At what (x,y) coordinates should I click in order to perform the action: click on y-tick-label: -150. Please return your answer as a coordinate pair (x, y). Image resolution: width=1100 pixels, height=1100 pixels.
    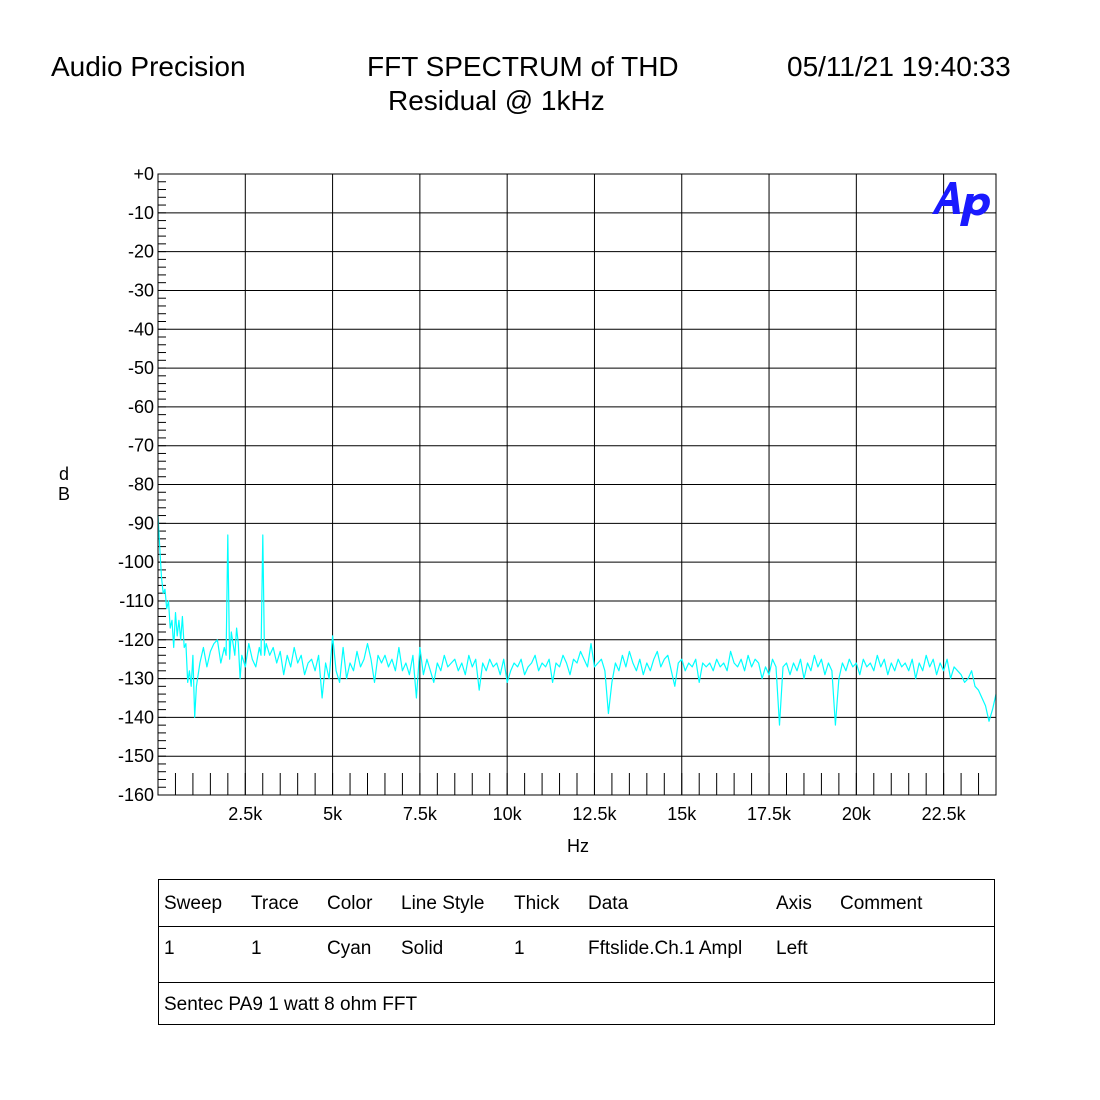
    Looking at the image, I should click on (136, 756).